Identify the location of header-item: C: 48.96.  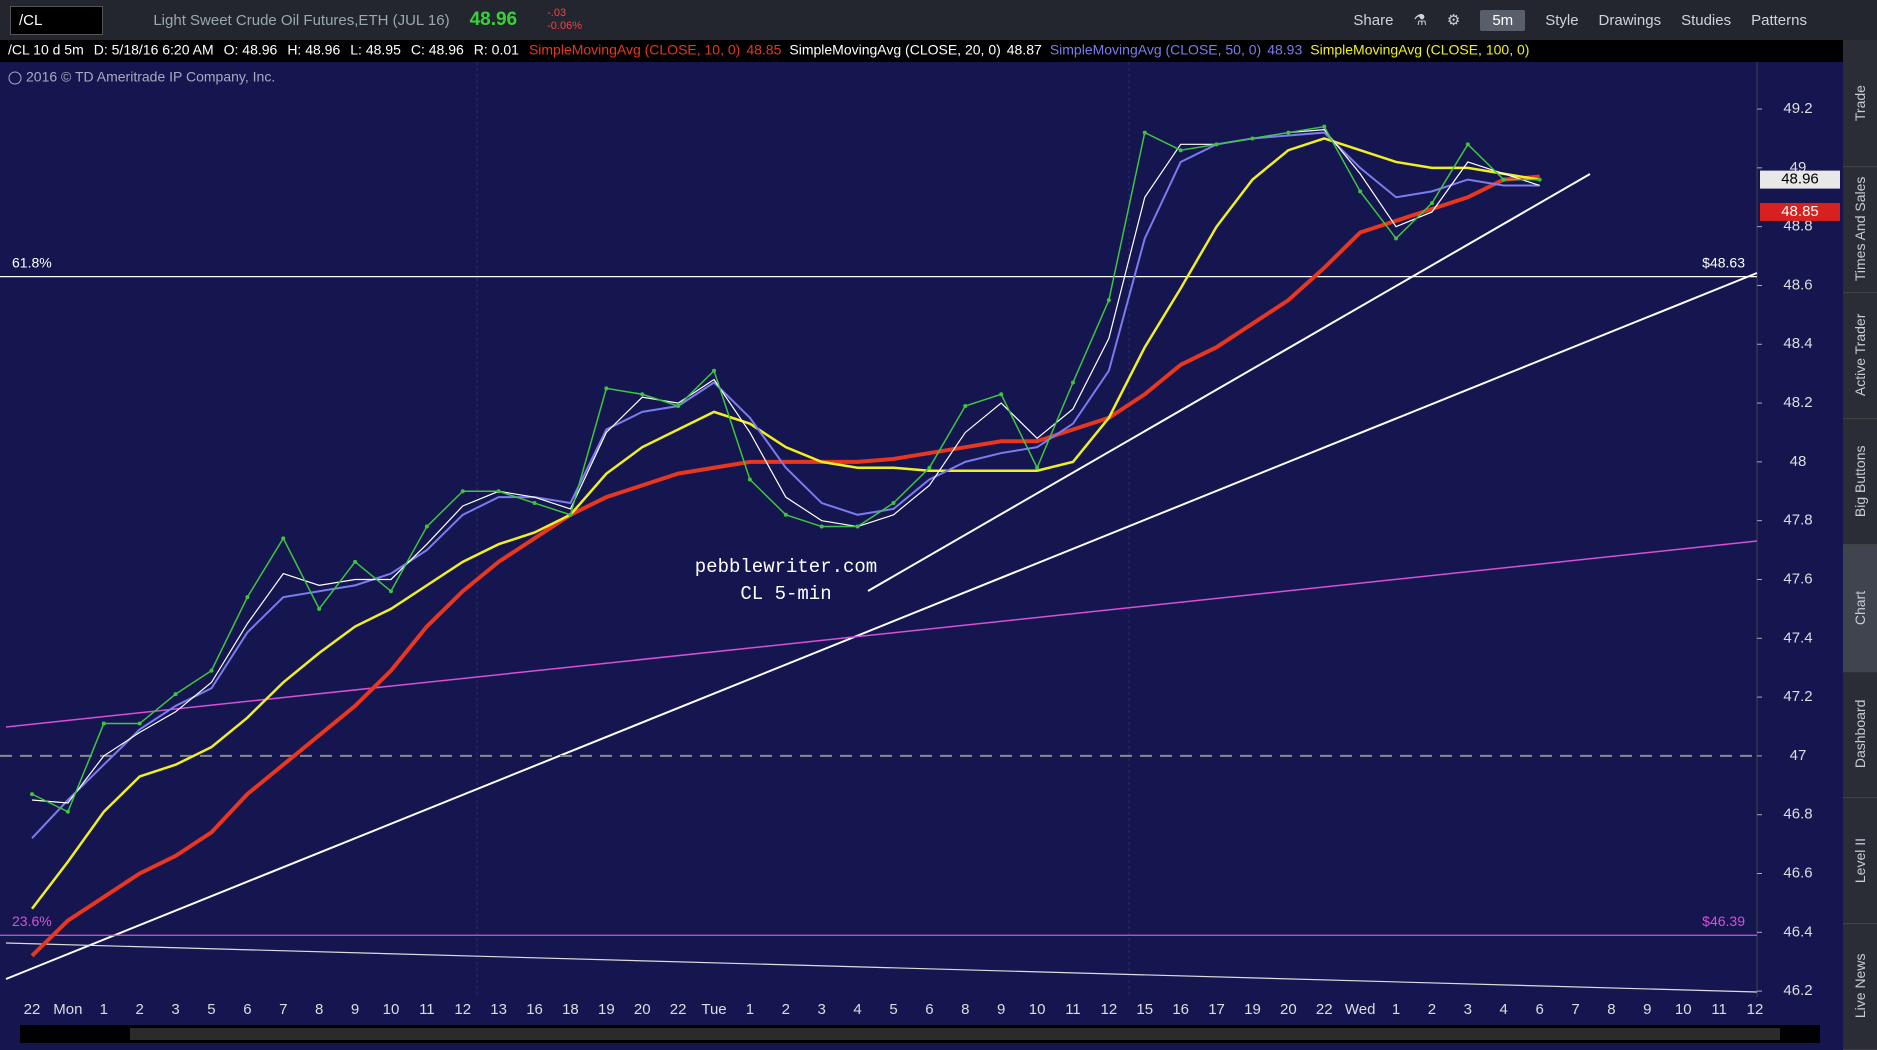
(437, 50).